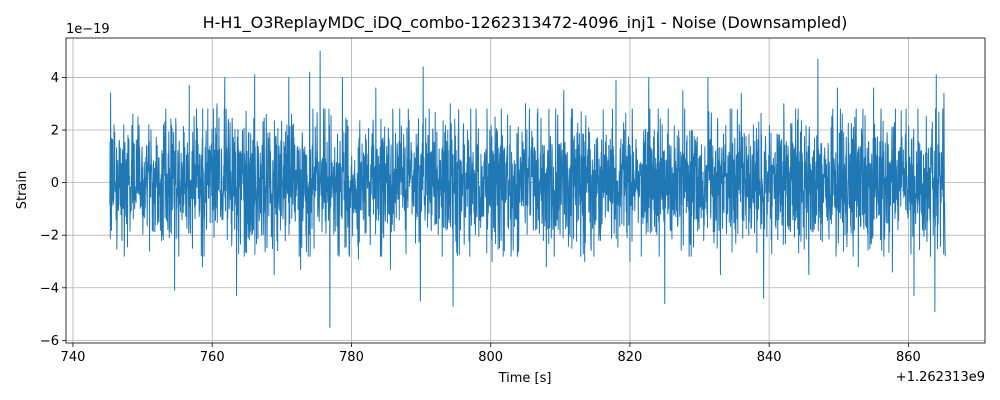  What do you see at coordinates (525, 378) in the screenshot?
I see `x-axis-label: Time [s]` at bounding box center [525, 378].